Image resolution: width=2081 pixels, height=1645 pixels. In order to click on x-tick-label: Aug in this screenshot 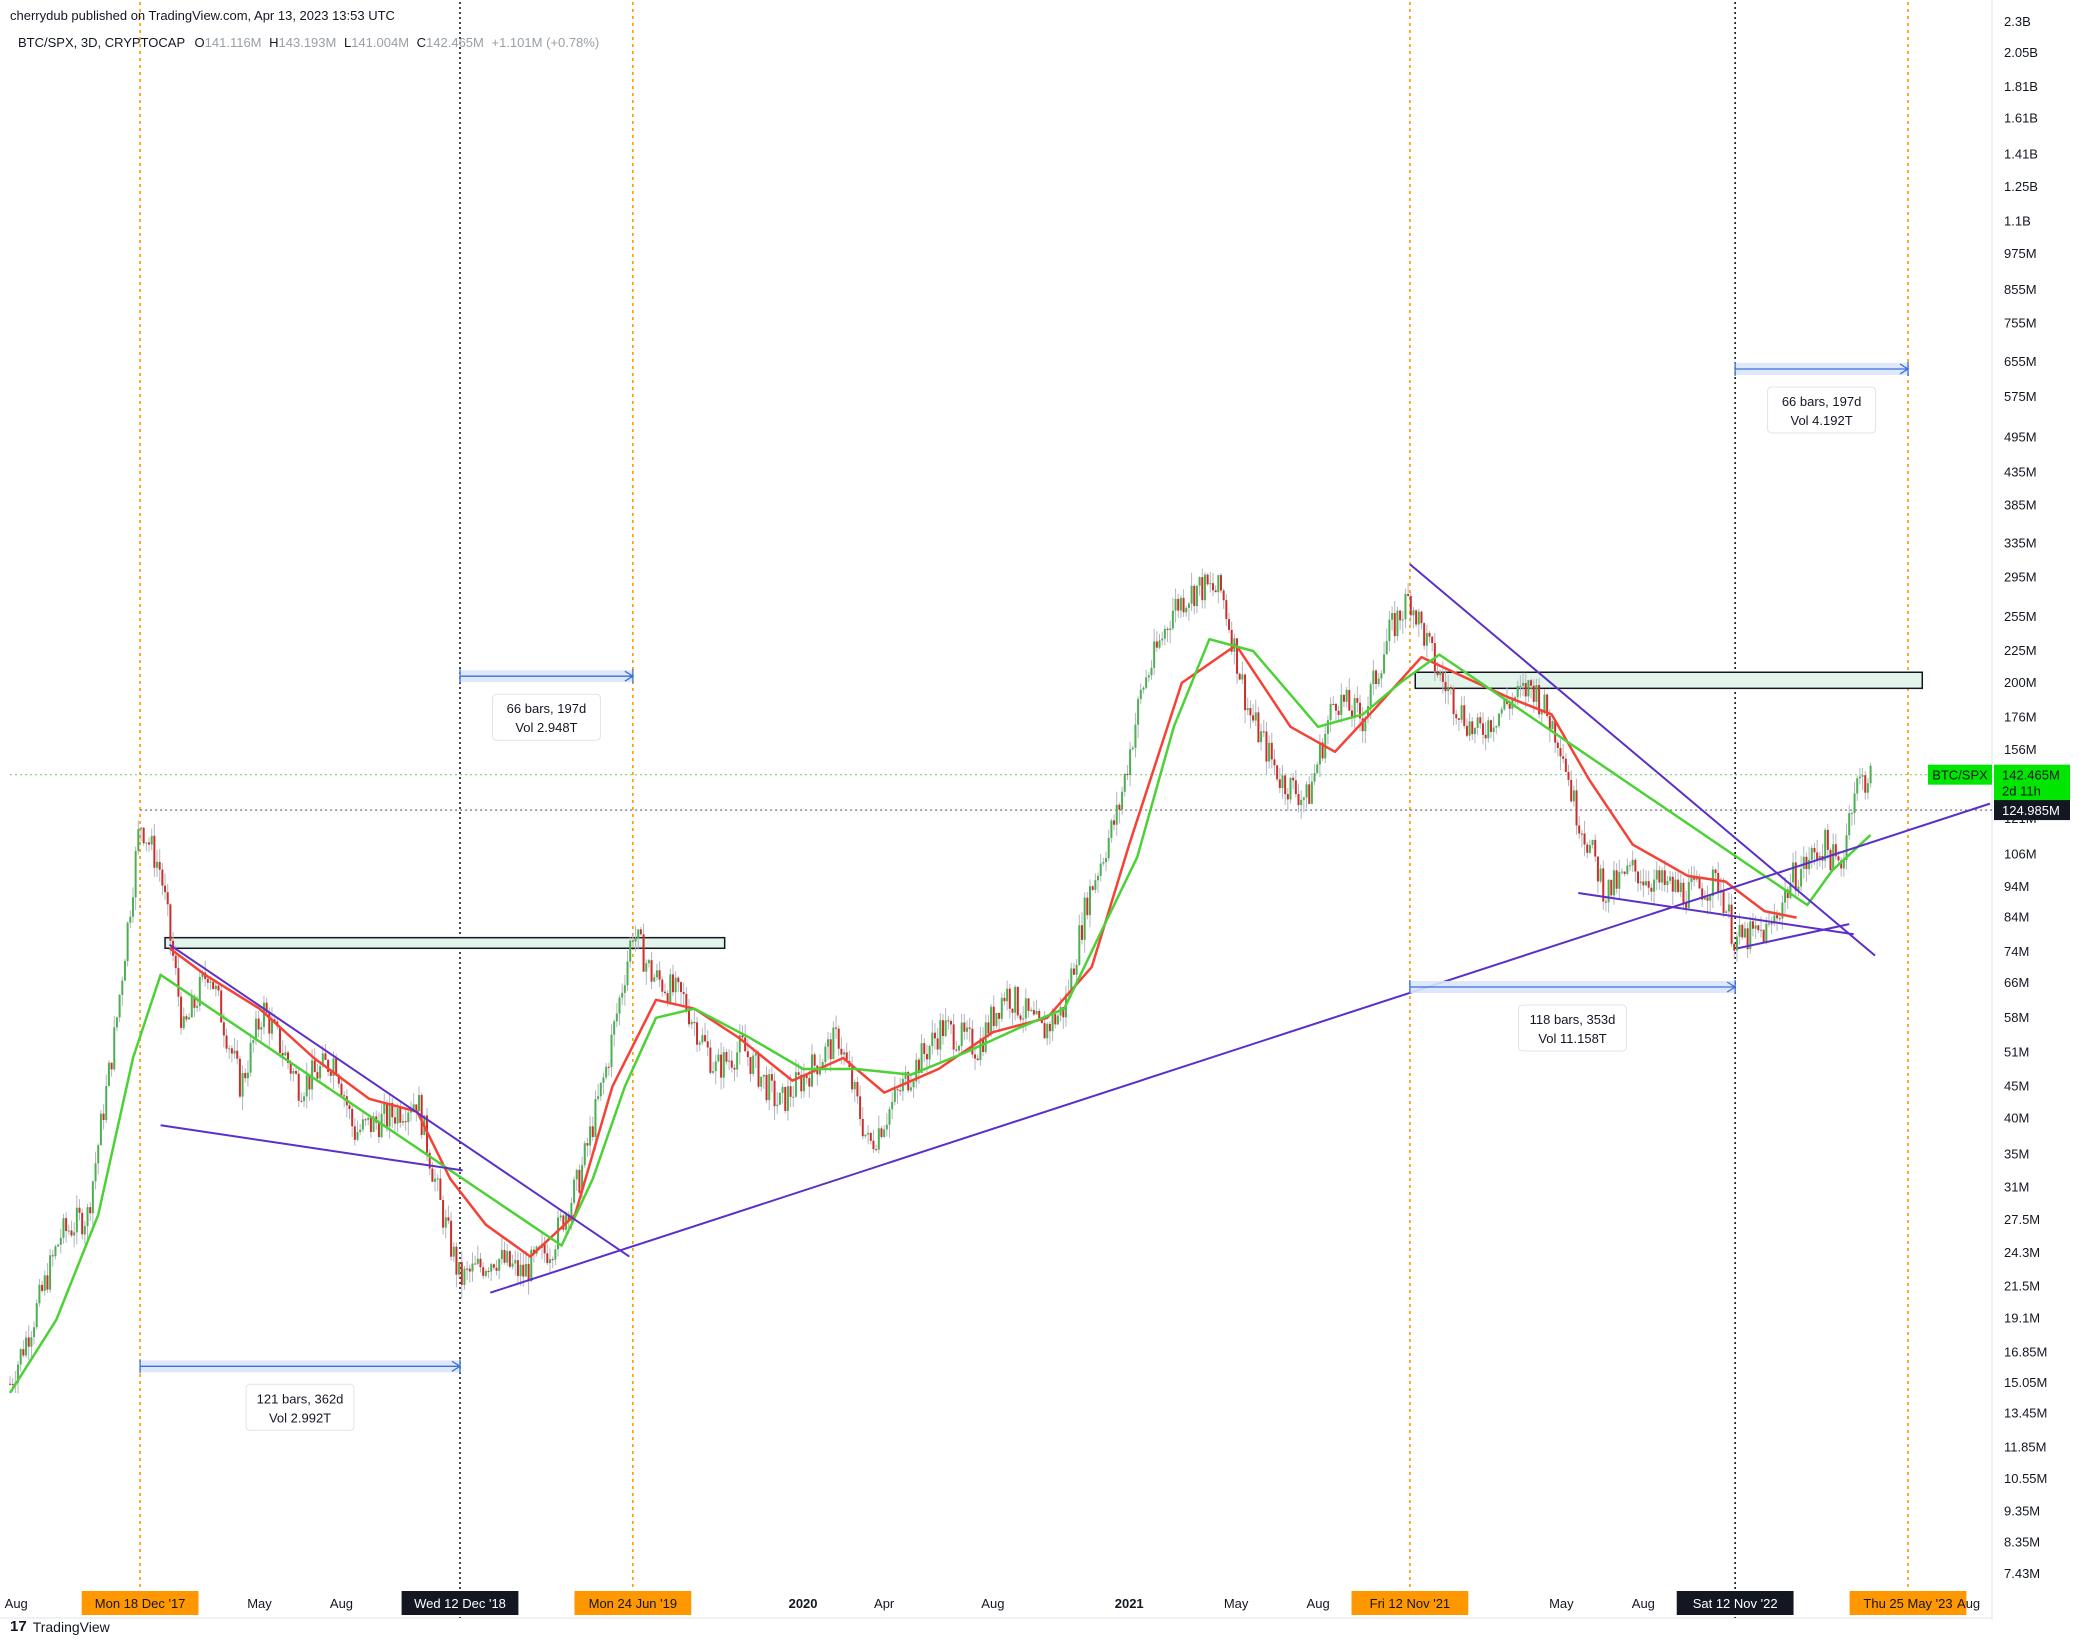, I will do `click(992, 1603)`.